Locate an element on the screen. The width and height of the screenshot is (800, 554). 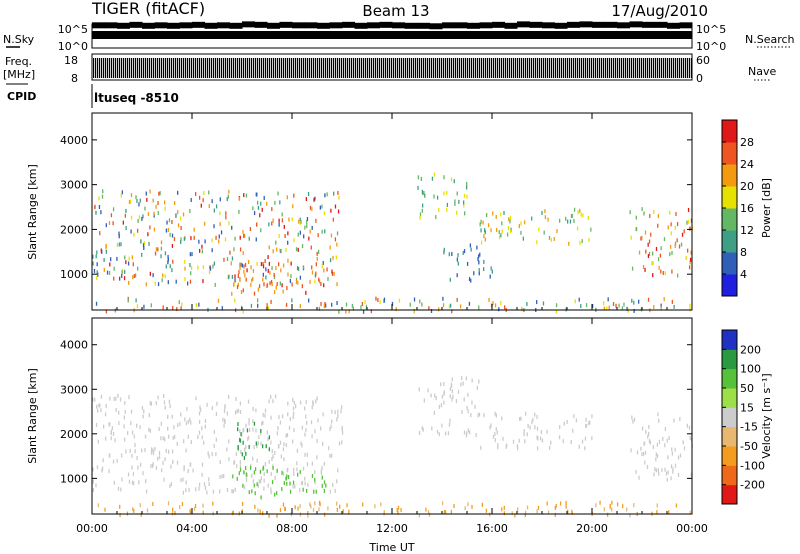
freq-label: Freq. is located at coordinates (18, 61).